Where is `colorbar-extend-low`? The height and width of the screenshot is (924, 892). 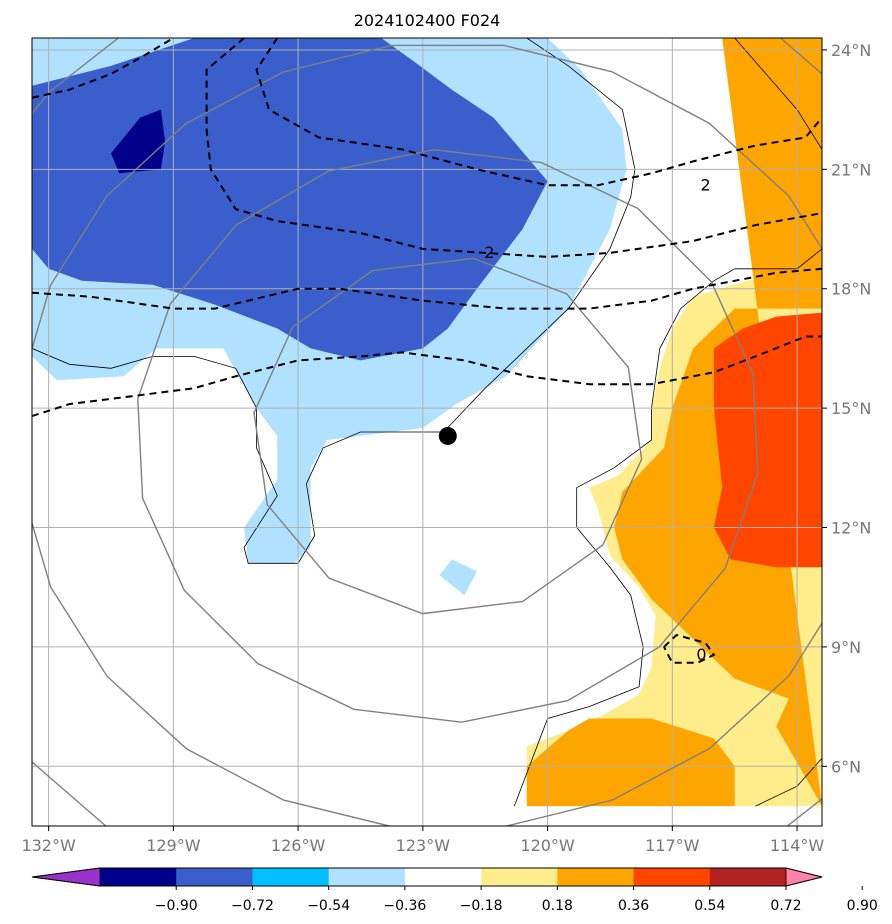 colorbar-extend-low is located at coordinates (66, 877).